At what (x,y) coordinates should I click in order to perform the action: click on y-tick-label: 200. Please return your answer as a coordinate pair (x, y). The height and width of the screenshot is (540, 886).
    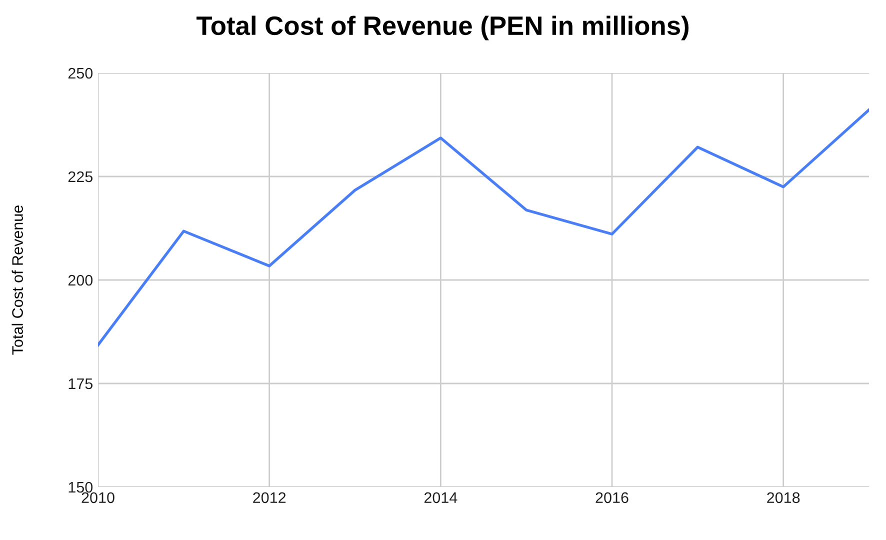
    Looking at the image, I should click on (80, 280).